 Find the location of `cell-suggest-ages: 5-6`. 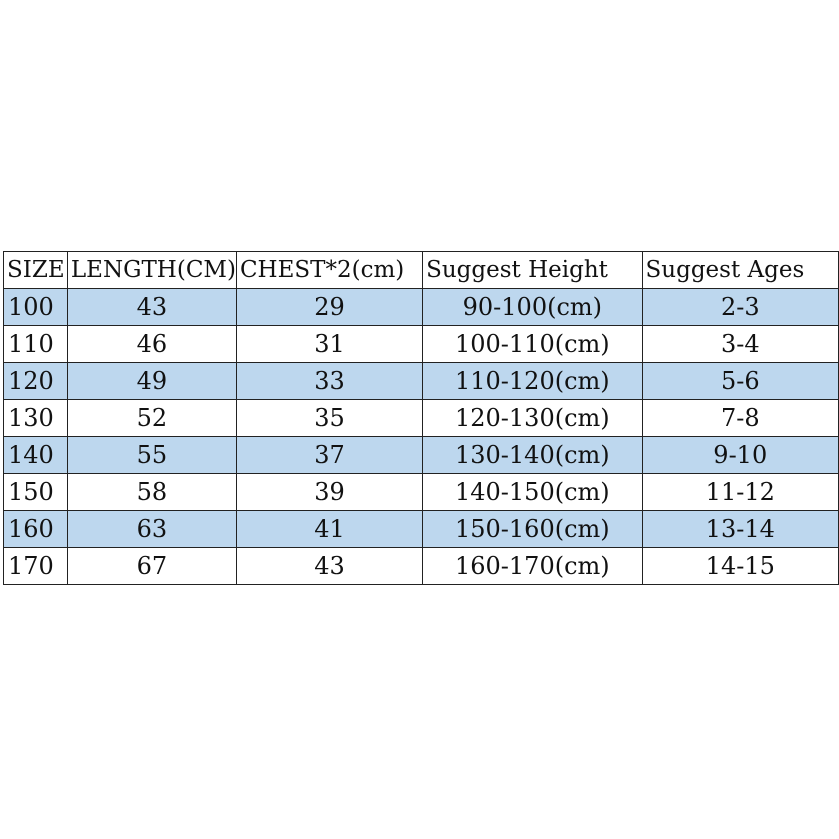

cell-suggest-ages: 5-6 is located at coordinates (740, 381).